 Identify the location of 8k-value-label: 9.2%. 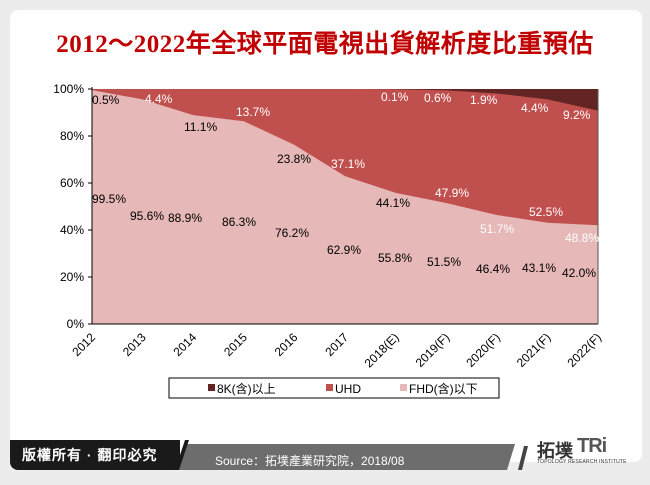
(577, 115).